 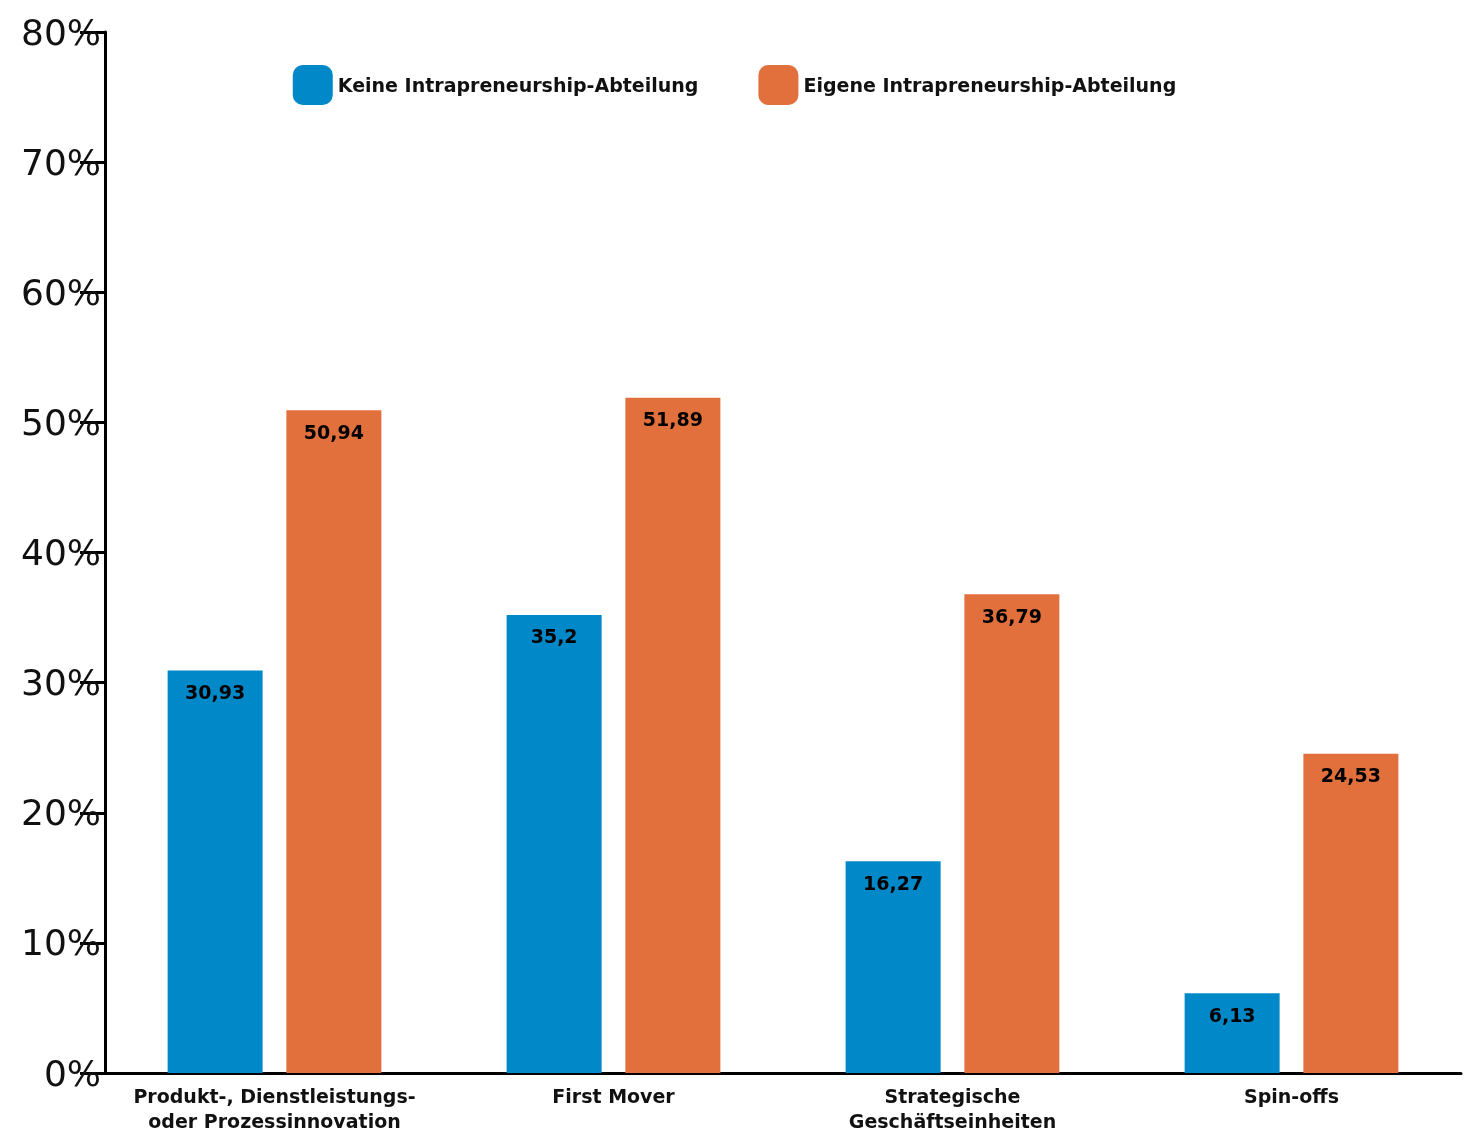 I want to click on x-tick-label: Spin-offs, so click(x=1291, y=1095).